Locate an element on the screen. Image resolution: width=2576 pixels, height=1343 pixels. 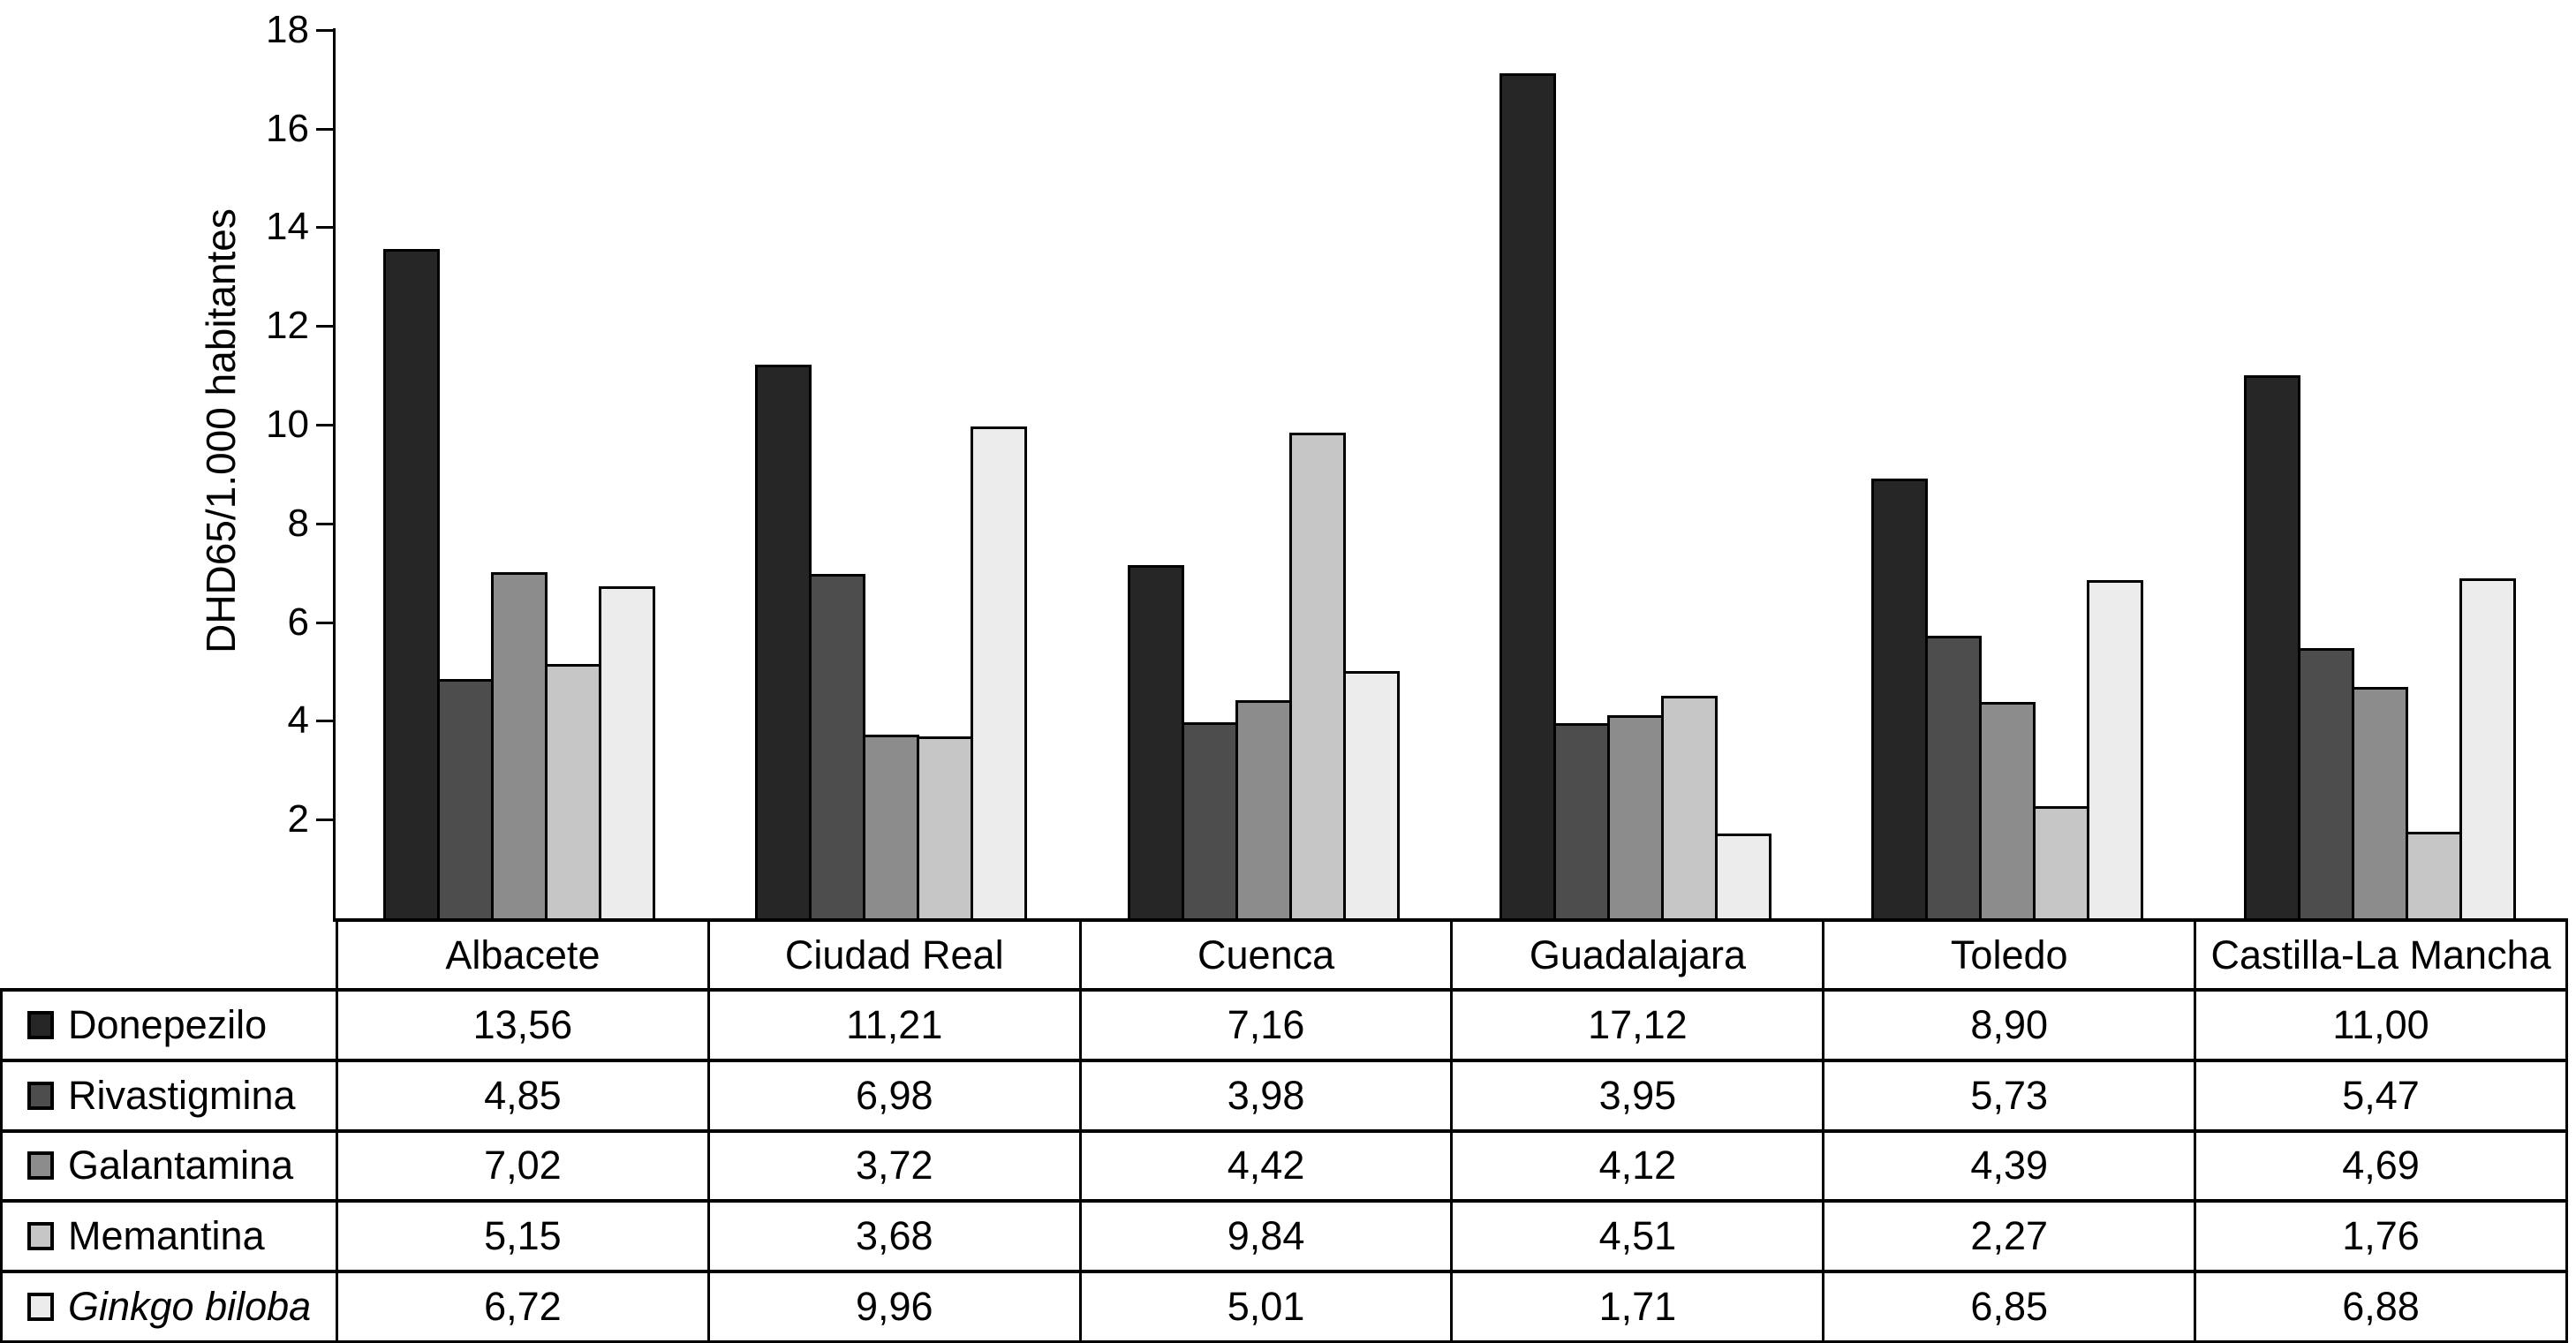
legend-swatch-ginkgo-biloba is located at coordinates (40, 1307).